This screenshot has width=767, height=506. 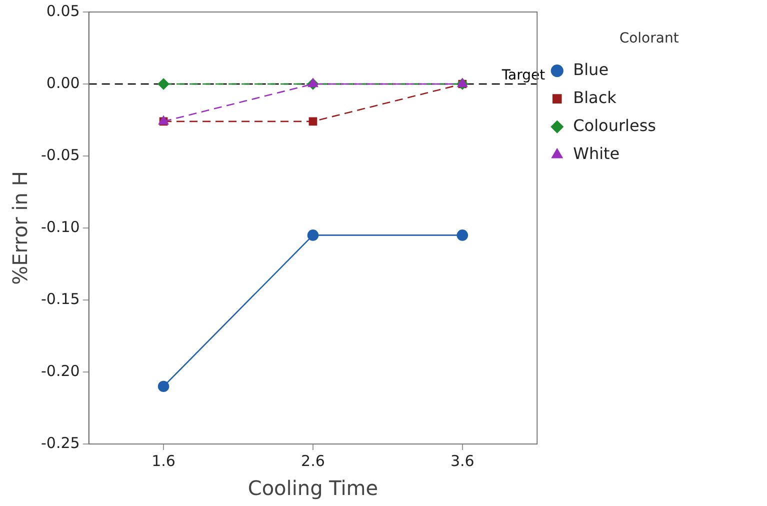 What do you see at coordinates (20, 228) in the screenshot?
I see `y-axis-title: %Error in H` at bounding box center [20, 228].